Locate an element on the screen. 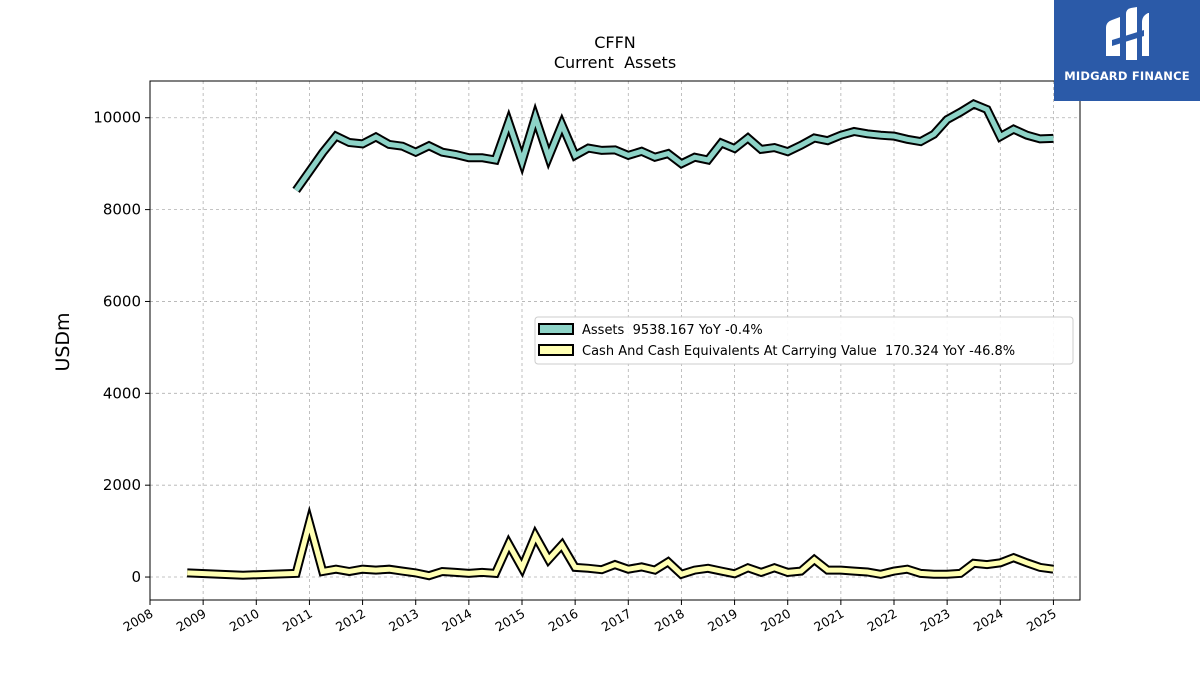 Image resolution: width=1200 pixels, height=675 pixels. legend-box is located at coordinates (804, 340).